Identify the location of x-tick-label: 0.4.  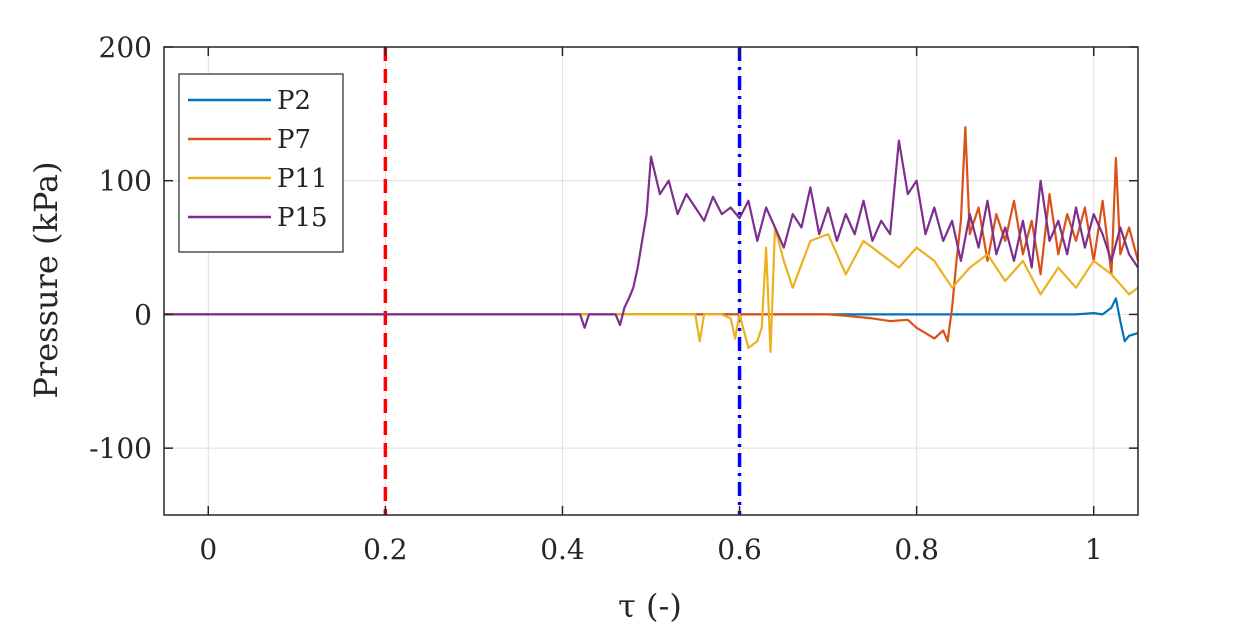
(562, 549).